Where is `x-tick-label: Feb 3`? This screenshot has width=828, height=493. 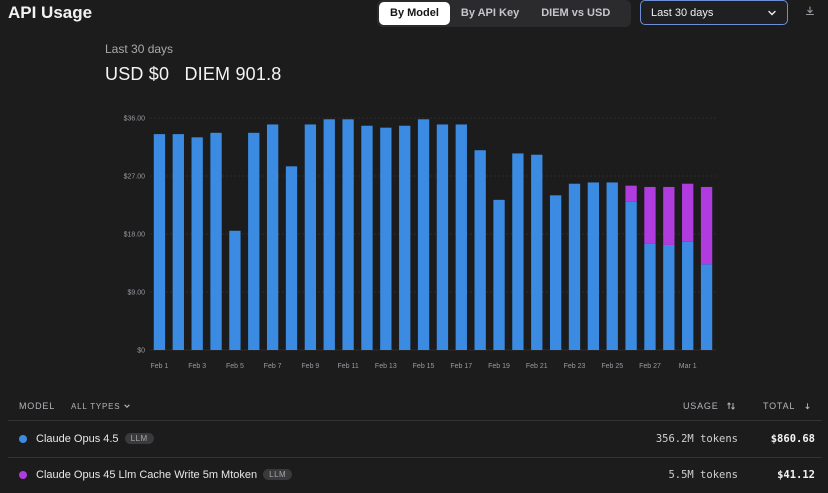 x-tick-label: Feb 3 is located at coordinates (197, 366).